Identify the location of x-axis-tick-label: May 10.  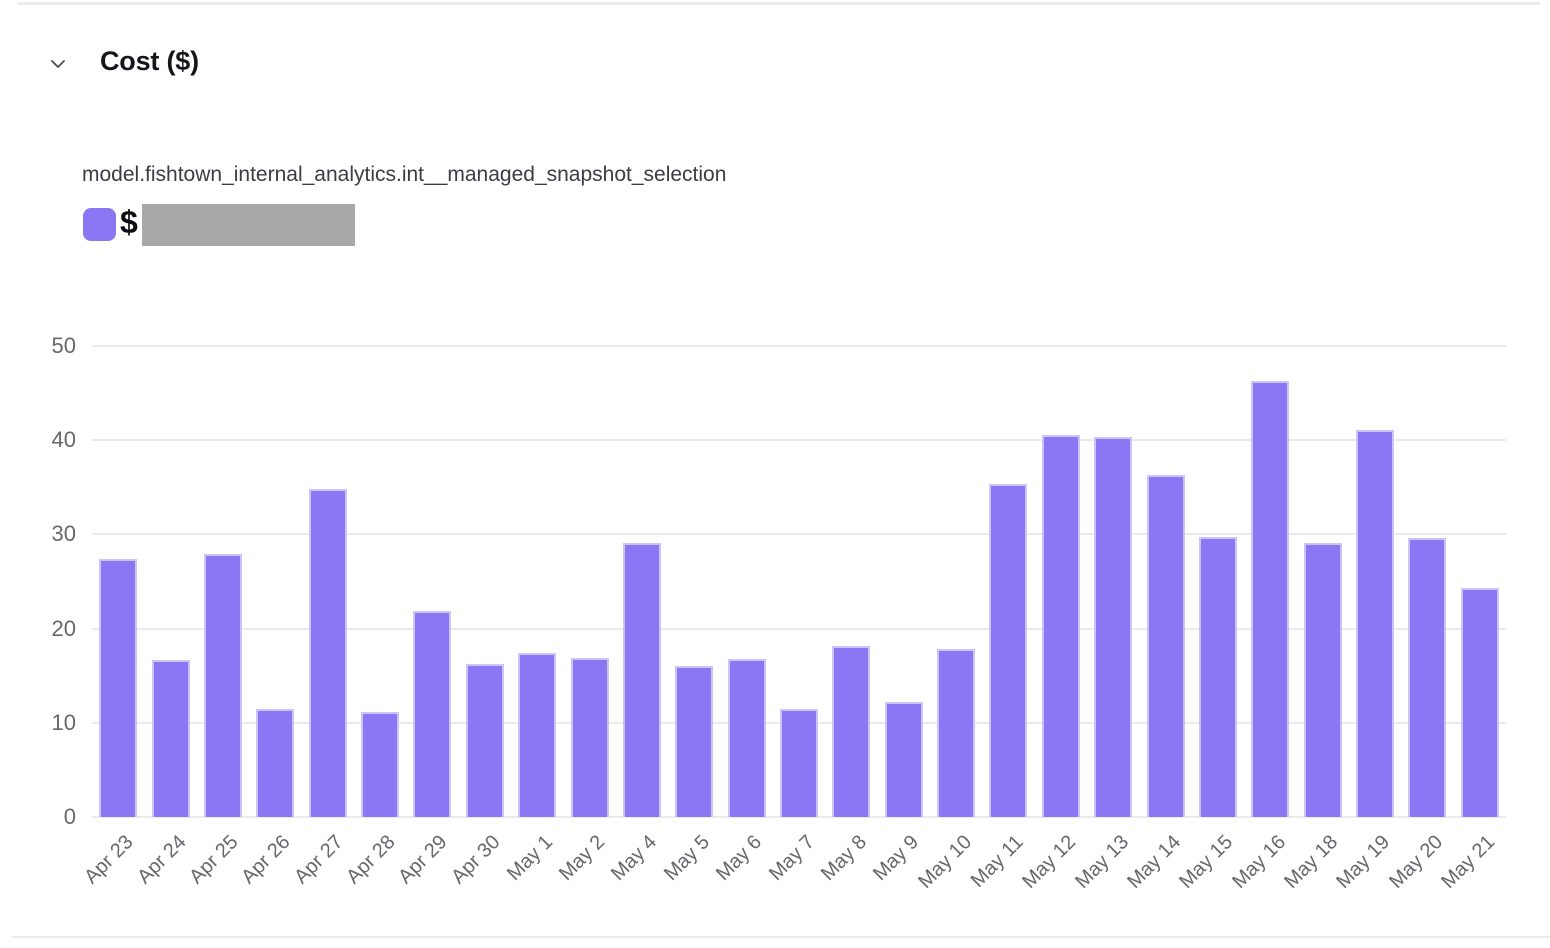
(944, 862).